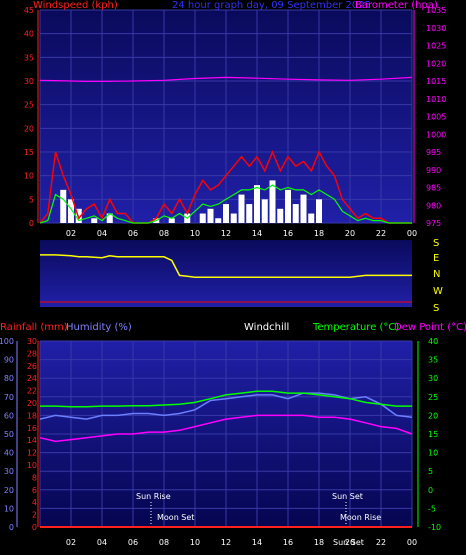 The height and width of the screenshot is (555, 466). Describe the element at coordinates (241, 542) in the screenshot. I see `temperature-time-axis: 02 04 06 08 10 12 14 16 18 20 22 00` at that location.